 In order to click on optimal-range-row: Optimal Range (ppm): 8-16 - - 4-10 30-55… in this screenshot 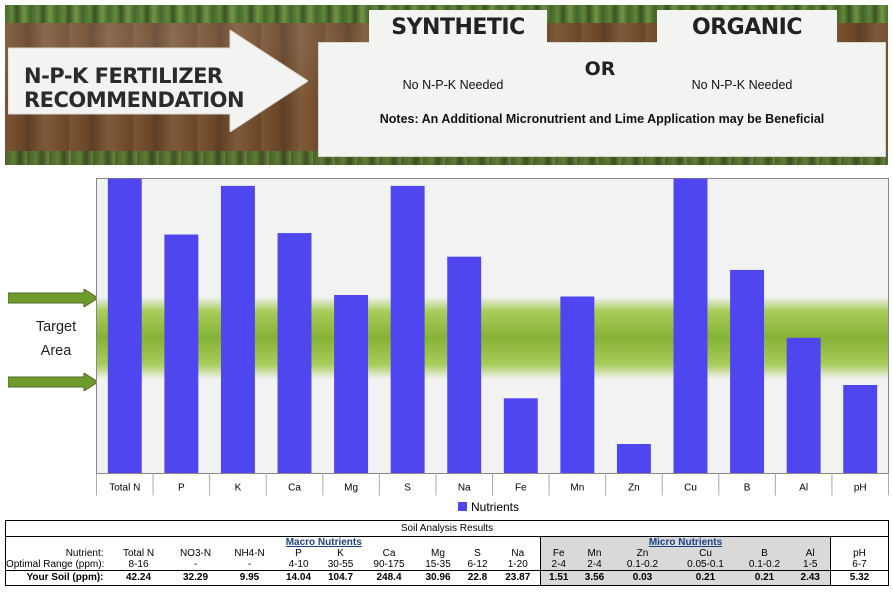, I will do `click(447, 565)`.